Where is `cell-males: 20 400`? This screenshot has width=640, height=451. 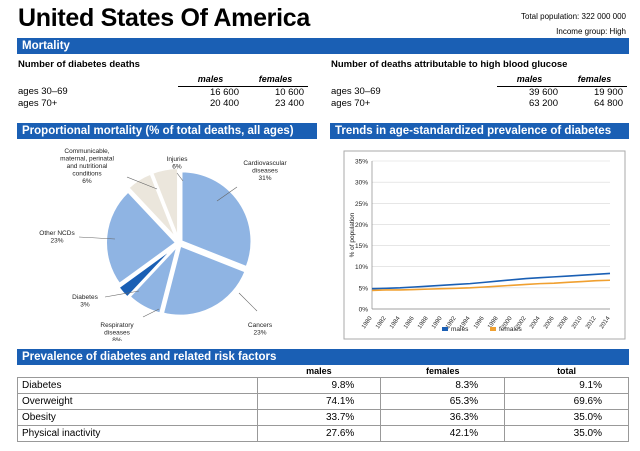 cell-males: 20 400 is located at coordinates (224, 103).